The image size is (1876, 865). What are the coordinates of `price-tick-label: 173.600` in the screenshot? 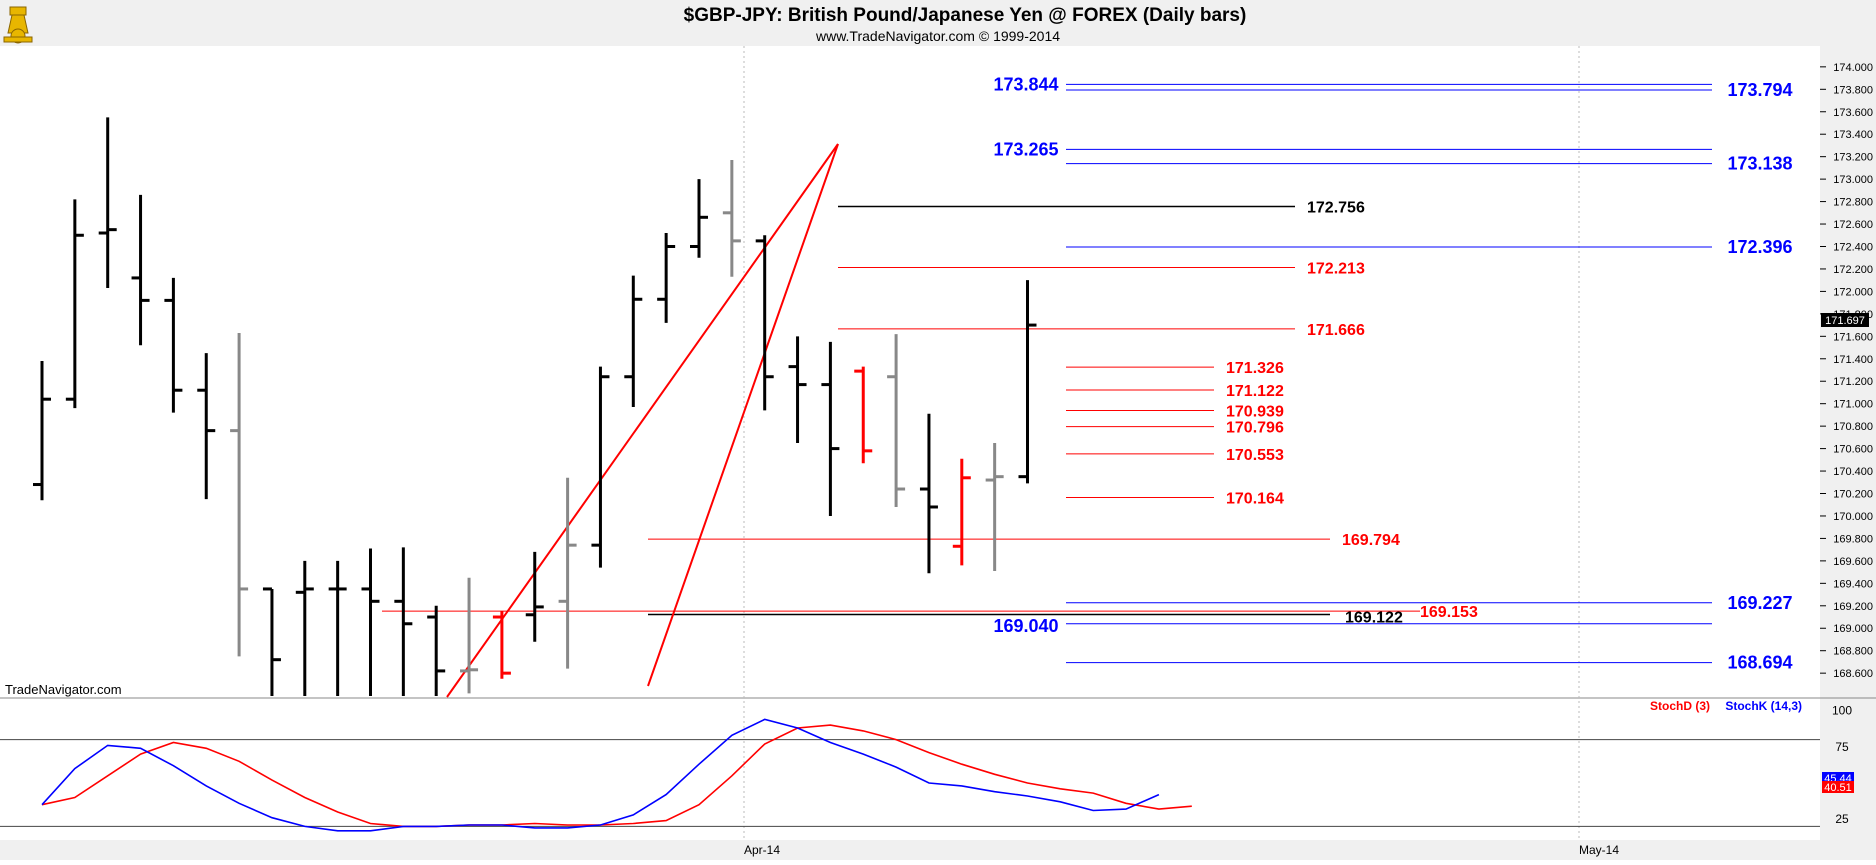 It's located at (1853, 113).